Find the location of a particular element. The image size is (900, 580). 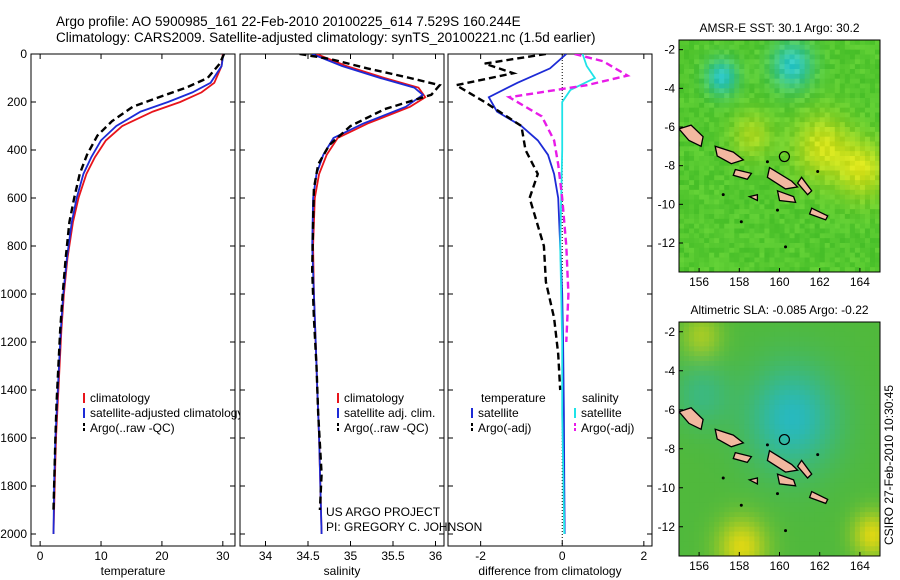

map-y-tick-label: -10 is located at coordinates (667, 488).